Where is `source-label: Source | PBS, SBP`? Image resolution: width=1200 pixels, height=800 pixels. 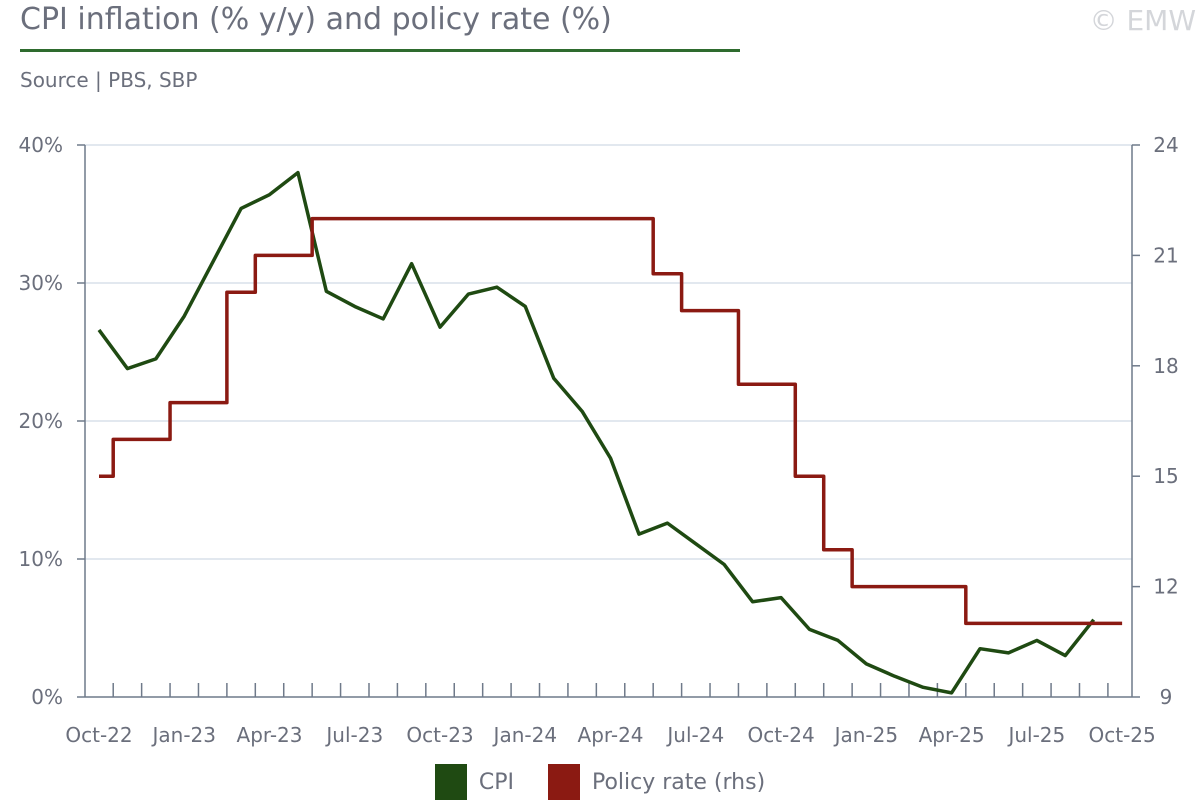
source-label: Source | PBS, SBP is located at coordinates (109, 80).